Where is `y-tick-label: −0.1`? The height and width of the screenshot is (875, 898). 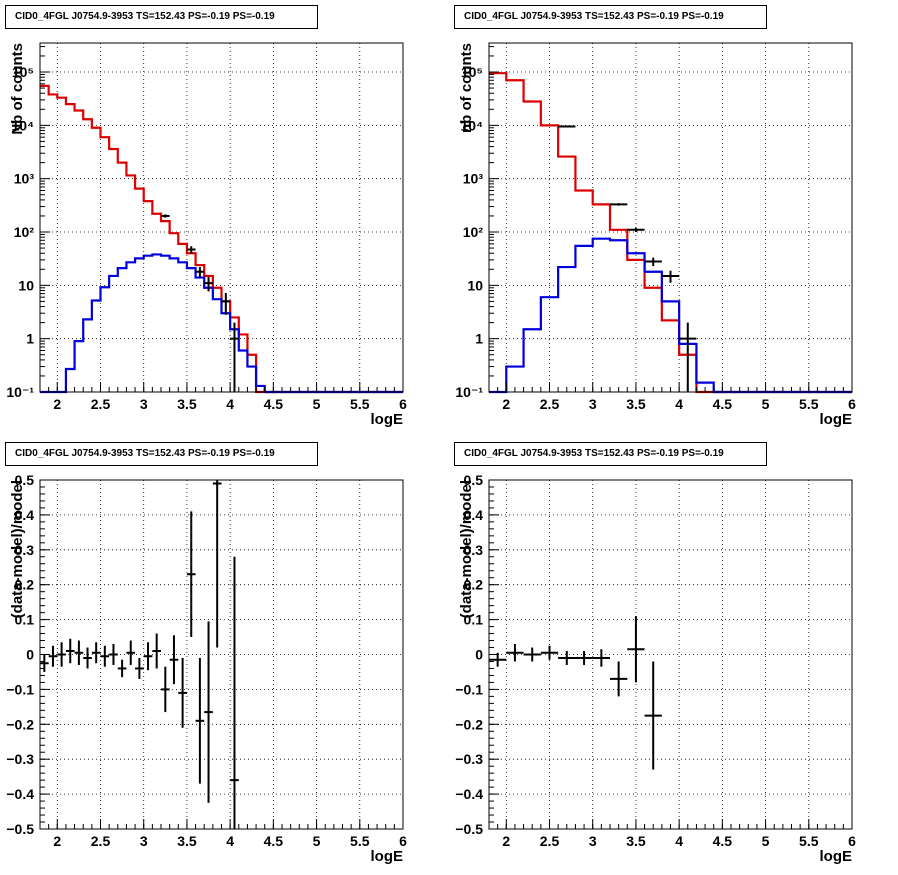
y-tick-label: −0.1 is located at coordinates (20, 689).